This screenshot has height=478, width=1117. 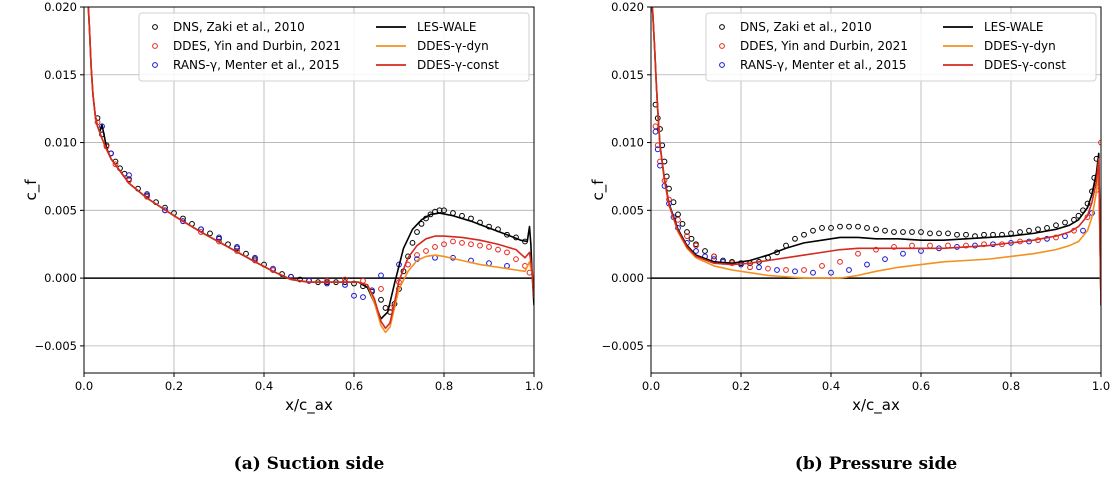 What do you see at coordinates (239, 27) in the screenshot?
I see `legend-label: DNS, Zaki et al., 2010` at bounding box center [239, 27].